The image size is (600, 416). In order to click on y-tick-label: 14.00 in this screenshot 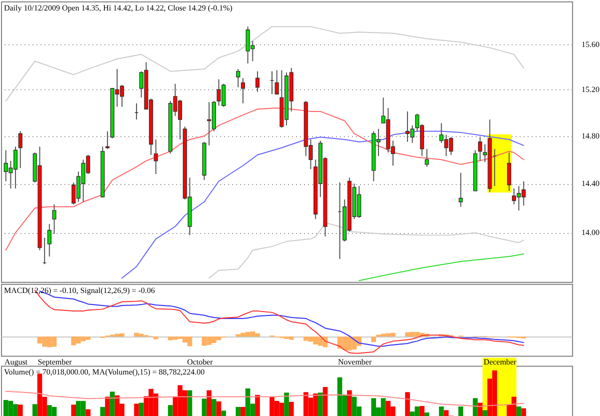, I will do `click(591, 233)`.